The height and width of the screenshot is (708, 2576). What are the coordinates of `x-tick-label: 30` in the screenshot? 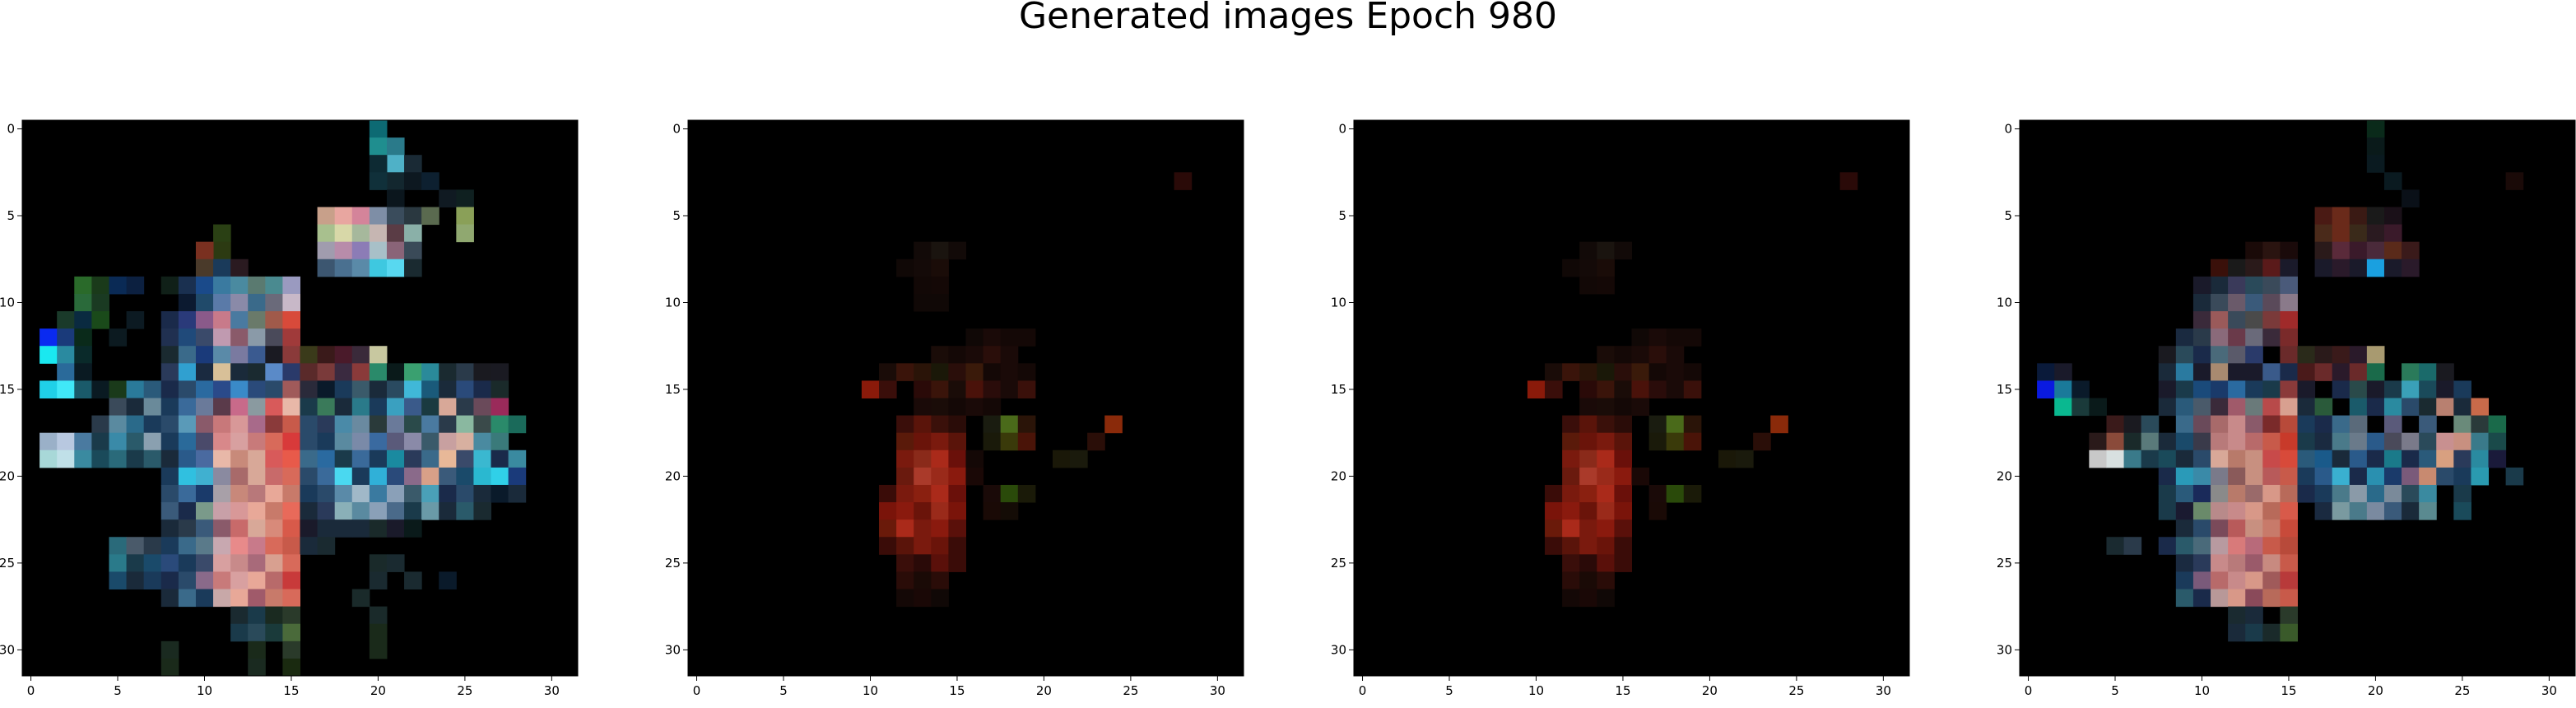 It's located at (1217, 690).